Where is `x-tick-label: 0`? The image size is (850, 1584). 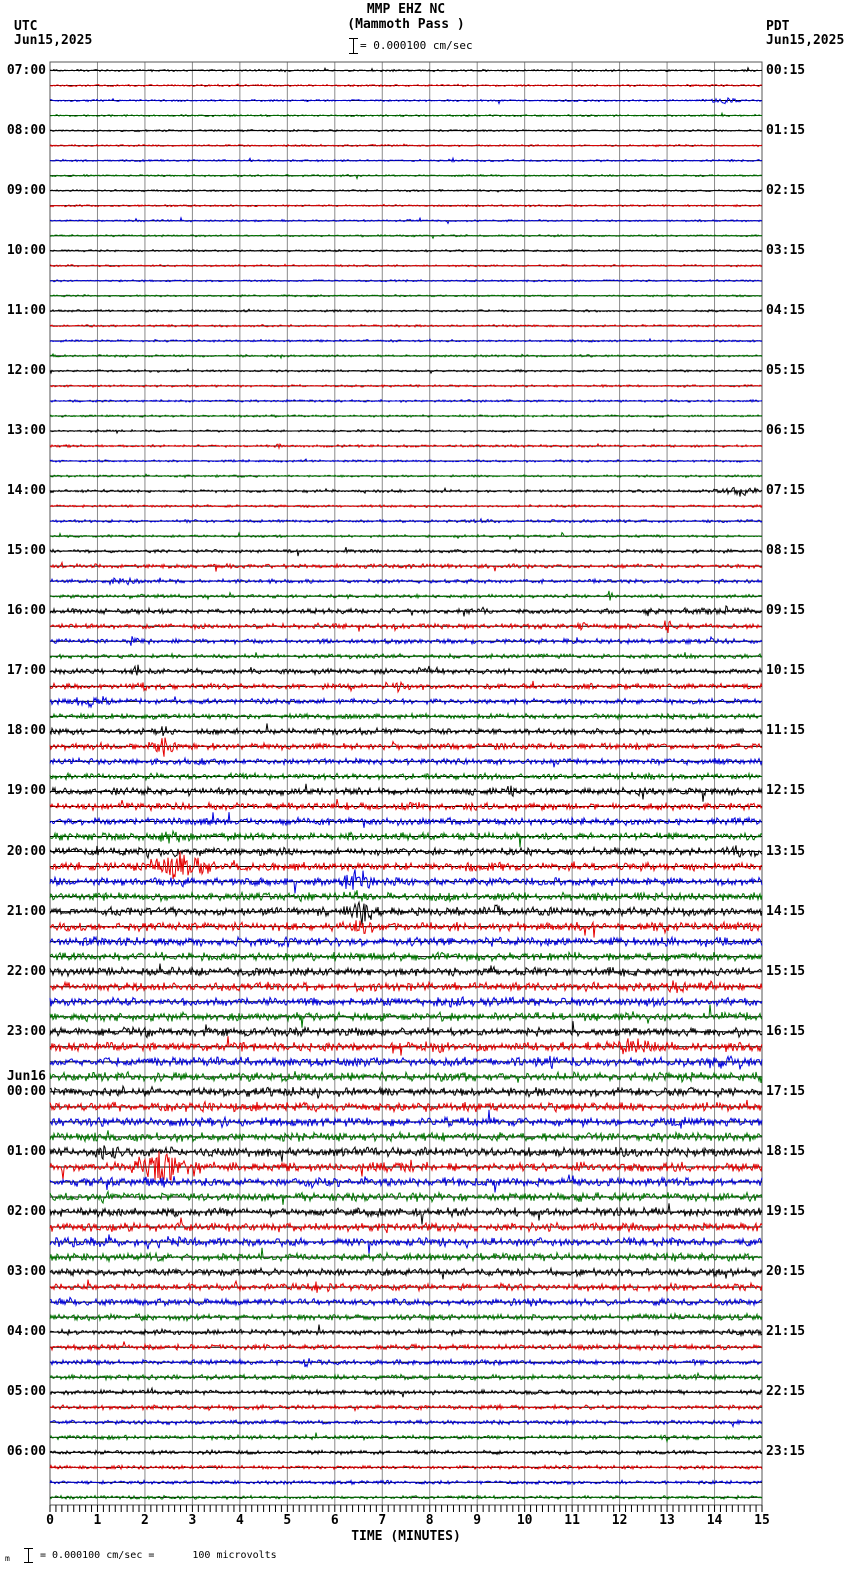
x-tick-label: 0 is located at coordinates (50, 1520).